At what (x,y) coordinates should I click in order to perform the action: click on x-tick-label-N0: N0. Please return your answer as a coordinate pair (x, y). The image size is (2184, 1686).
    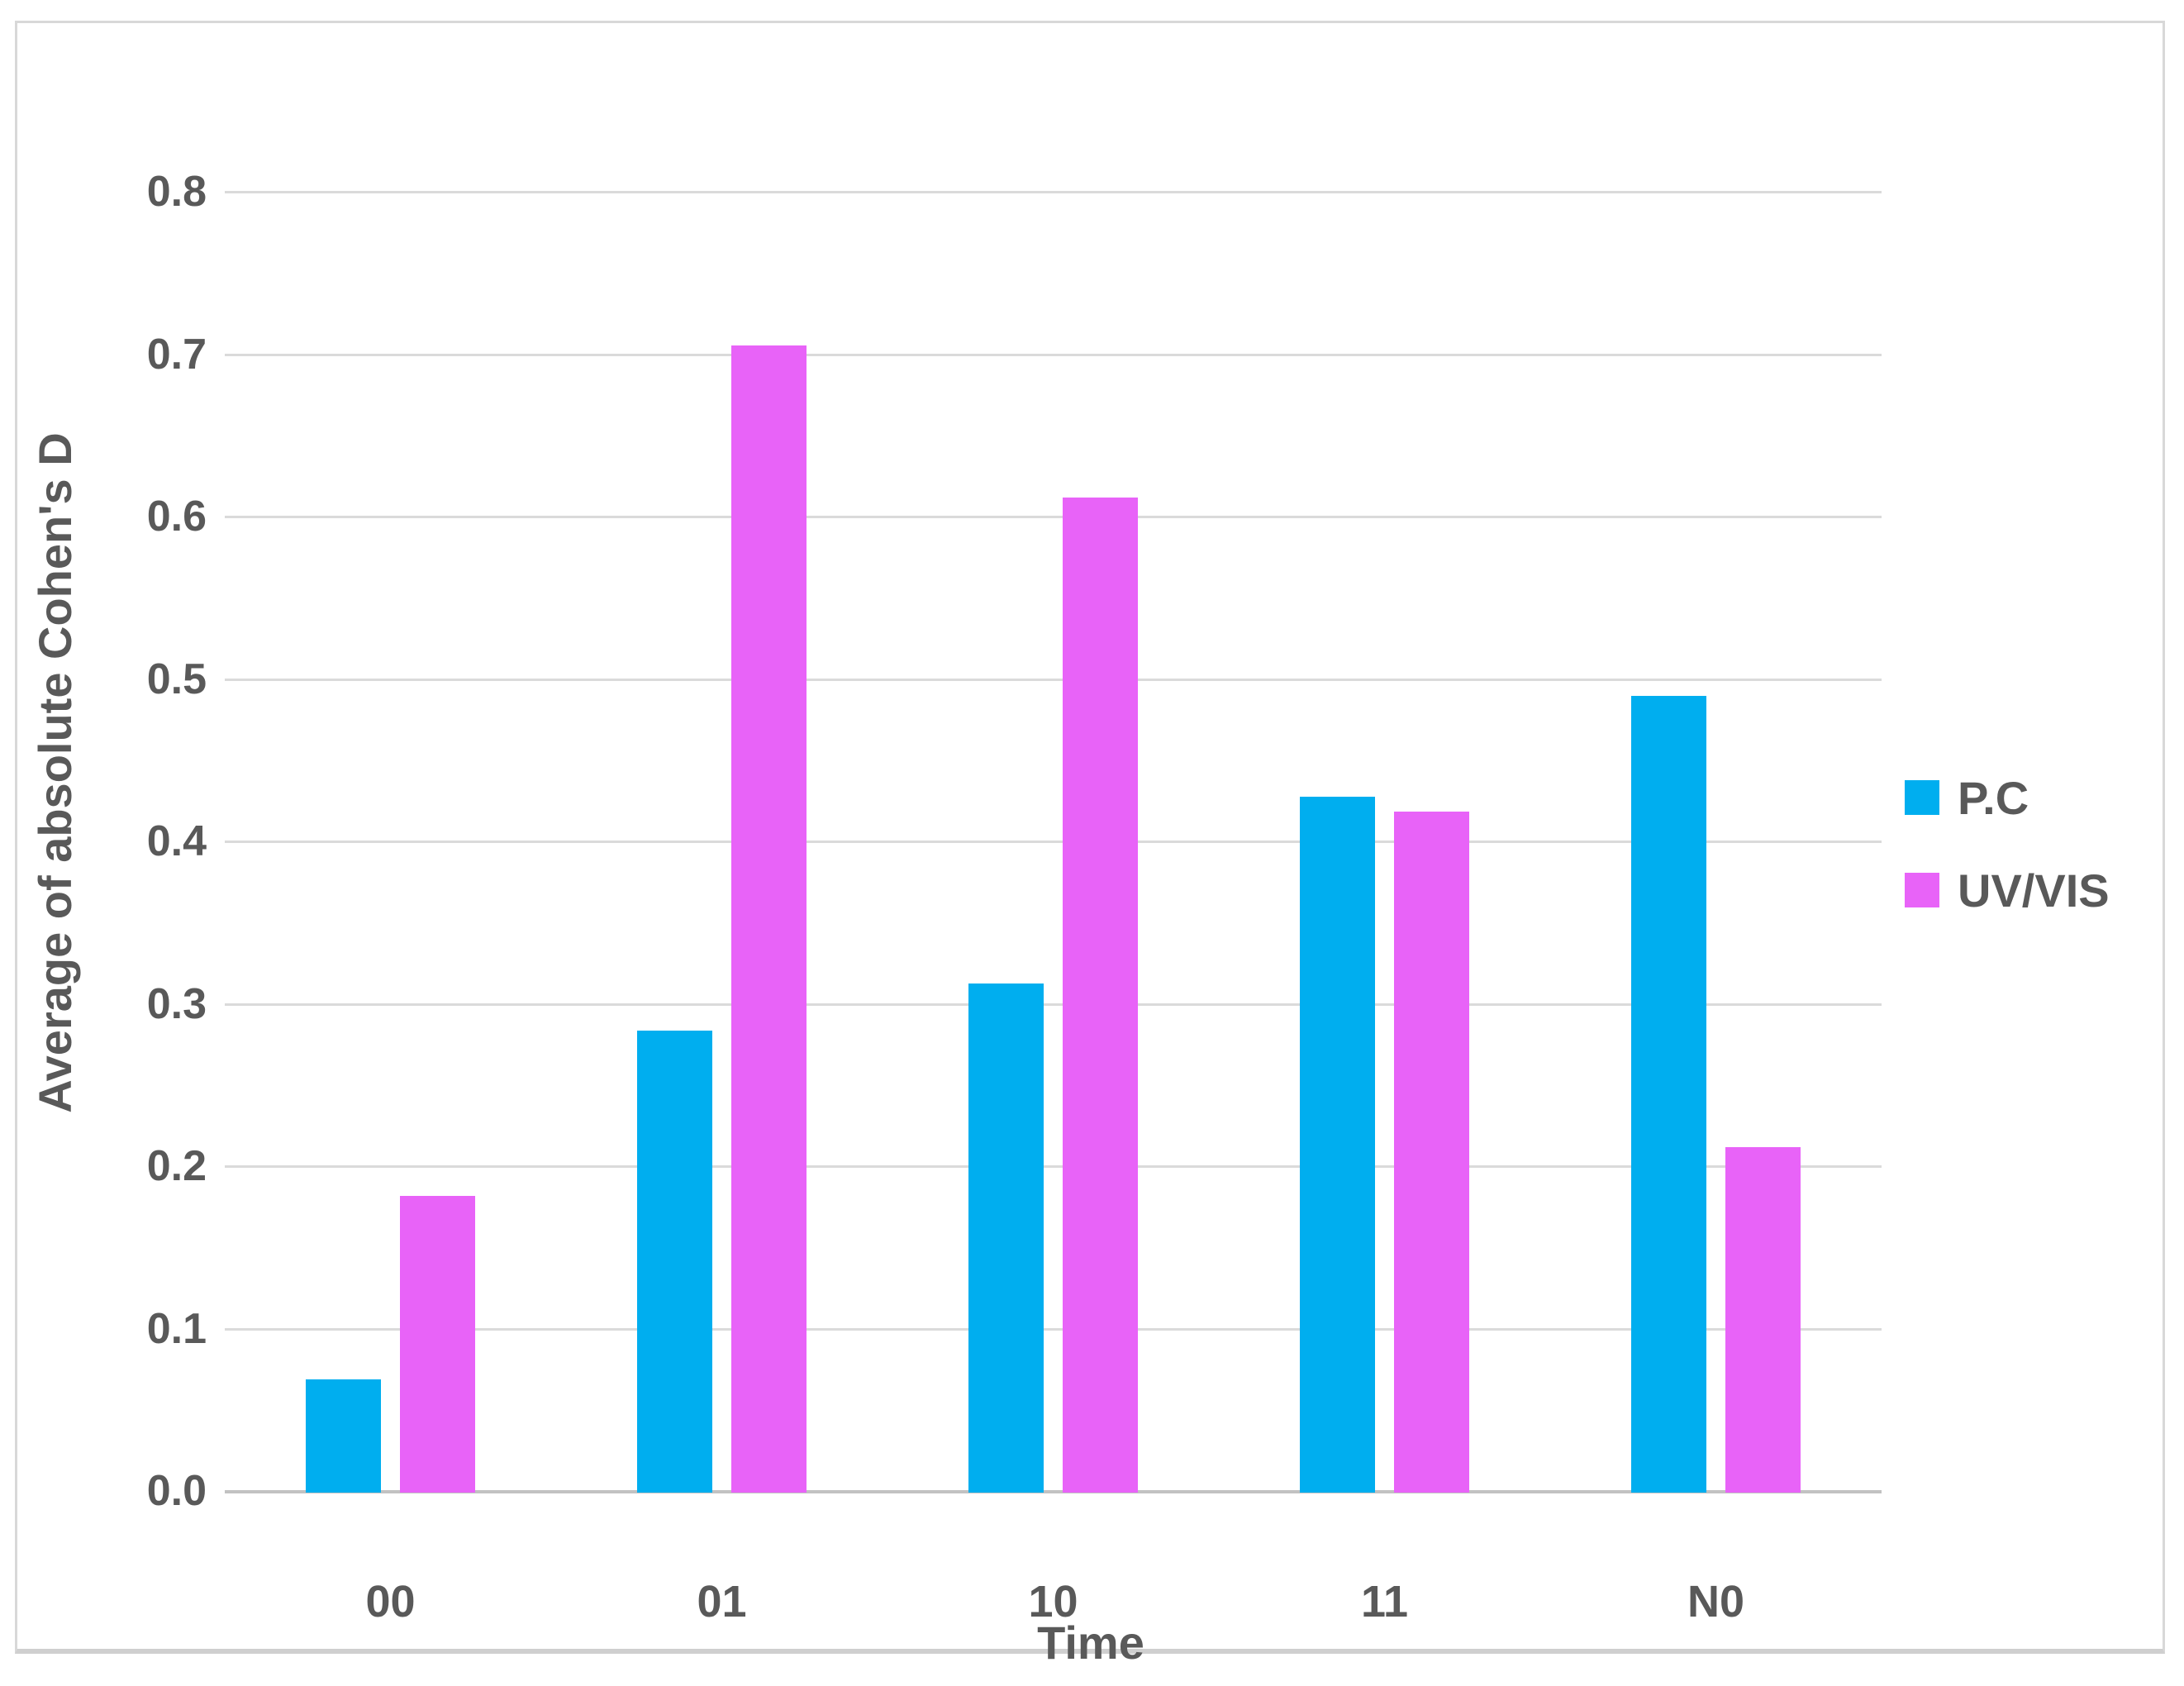
    Looking at the image, I should click on (1716, 1601).